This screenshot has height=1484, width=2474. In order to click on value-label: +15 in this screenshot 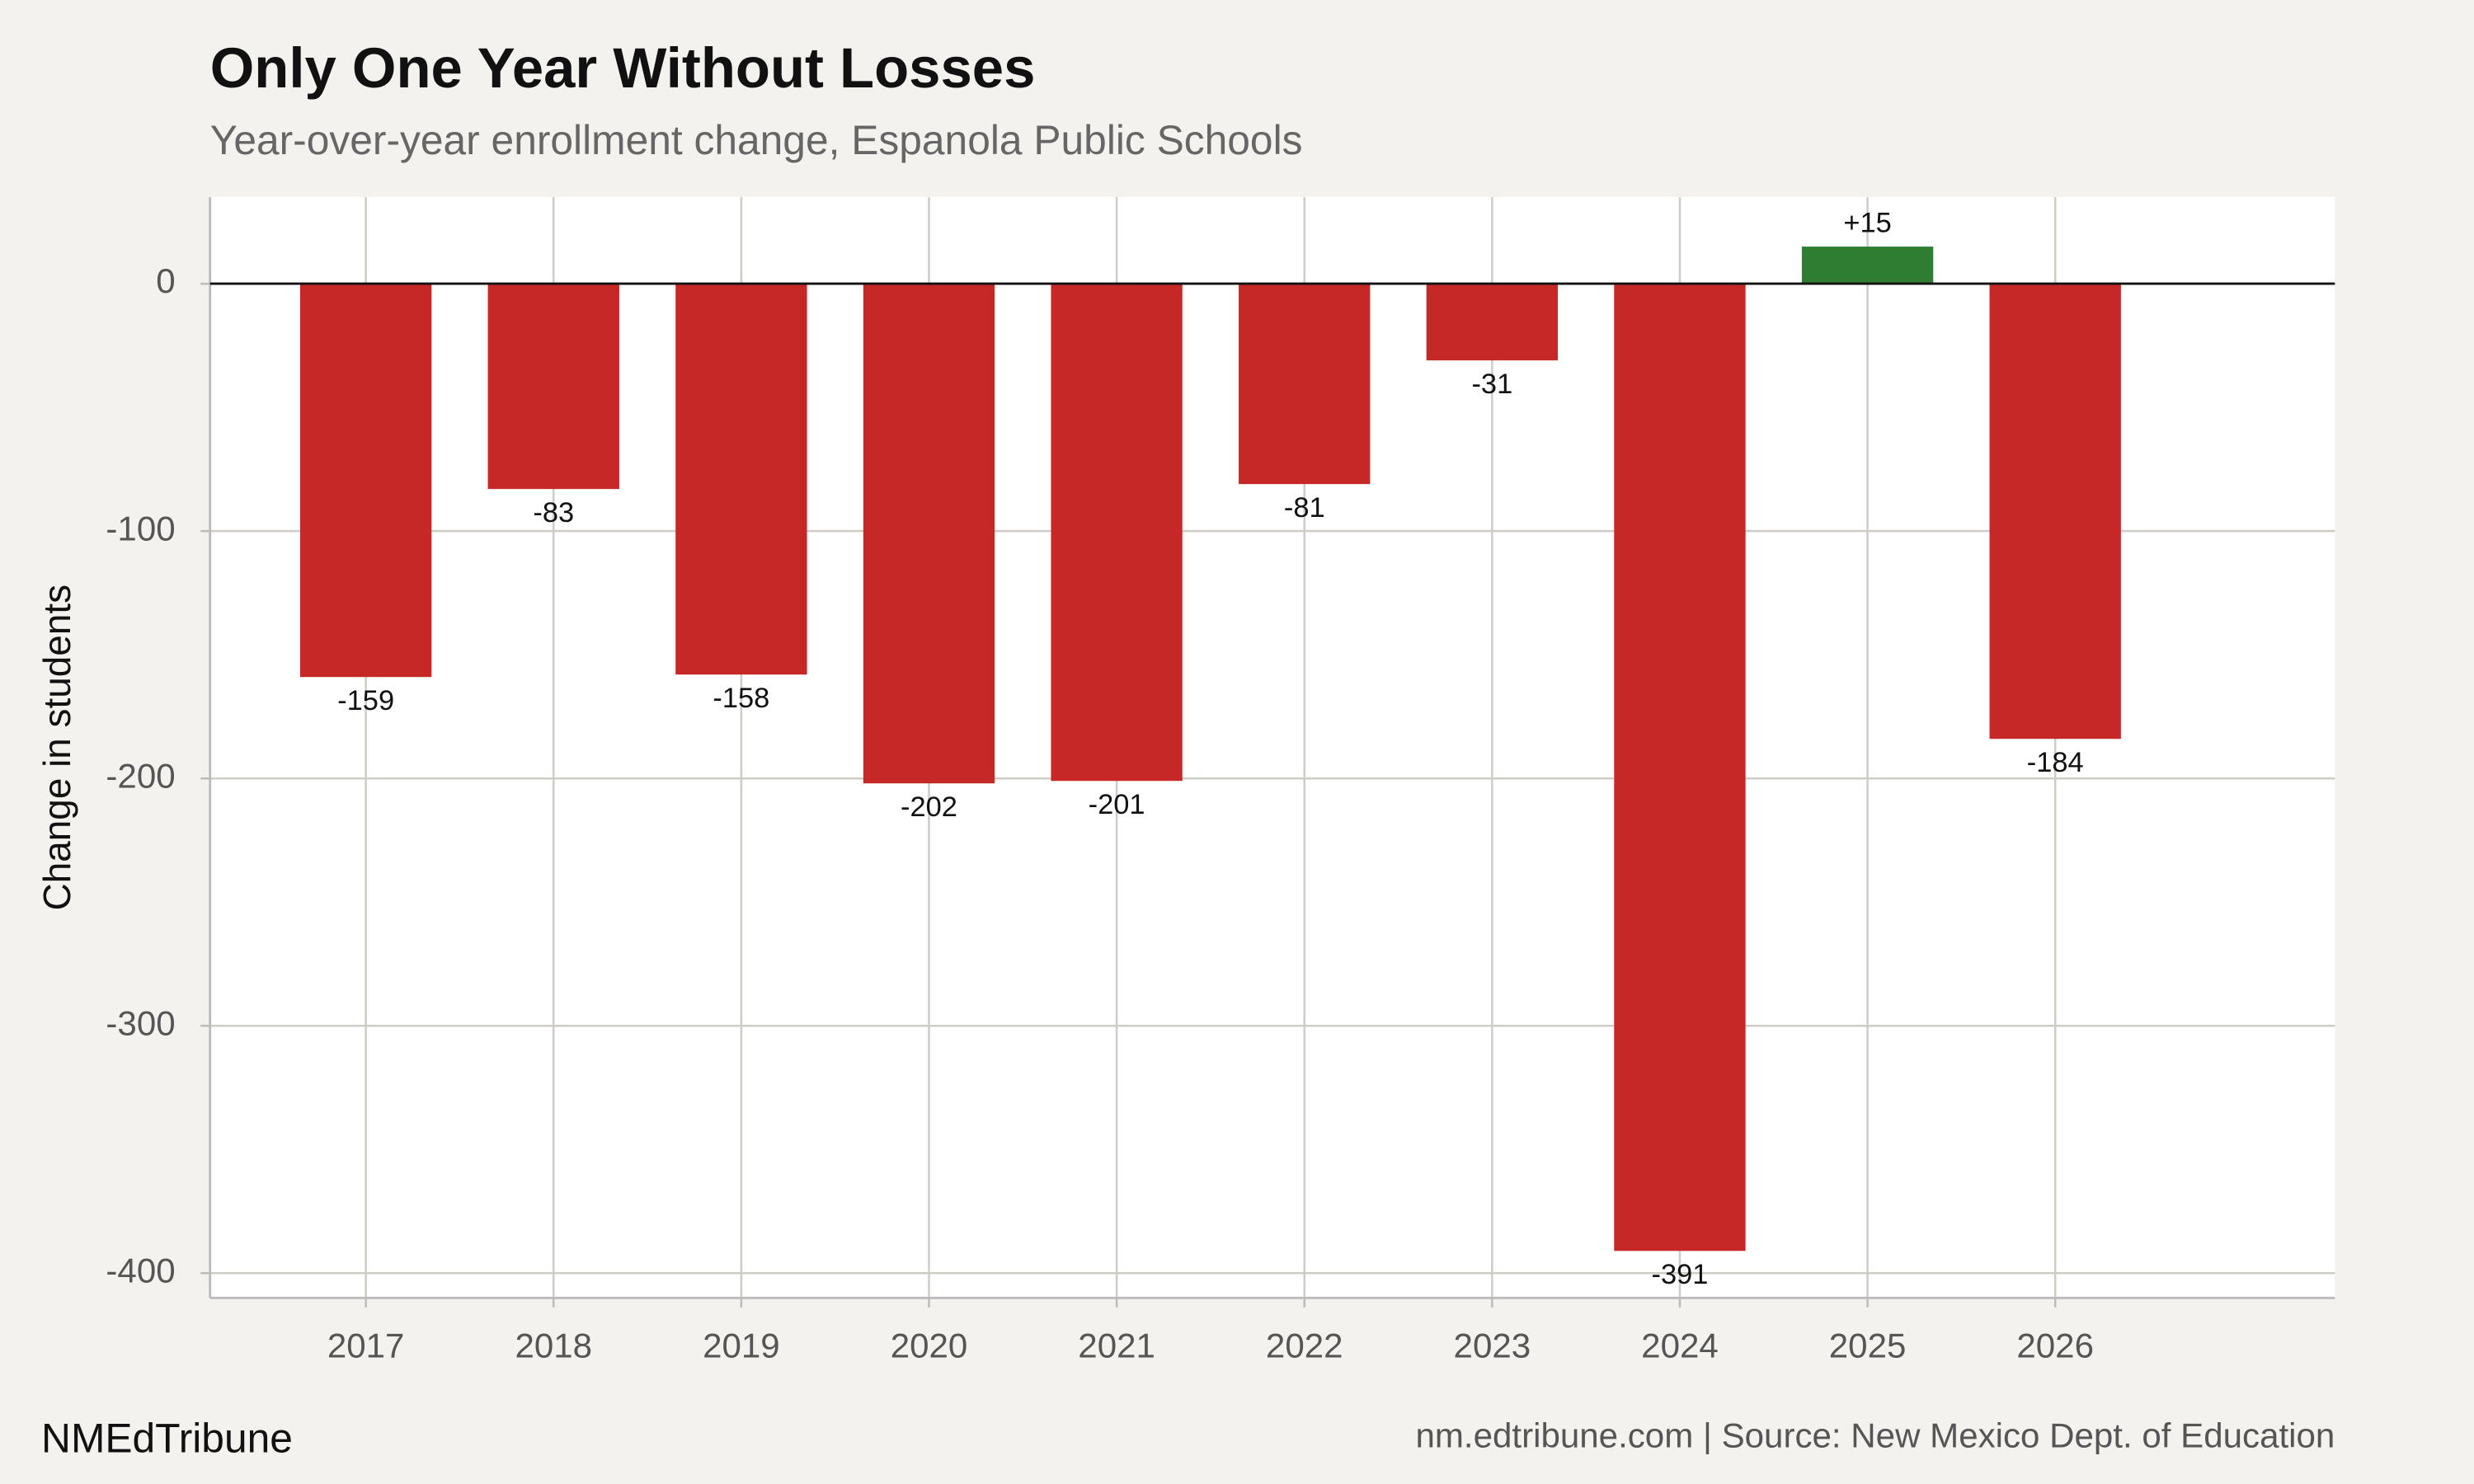, I will do `click(1867, 222)`.